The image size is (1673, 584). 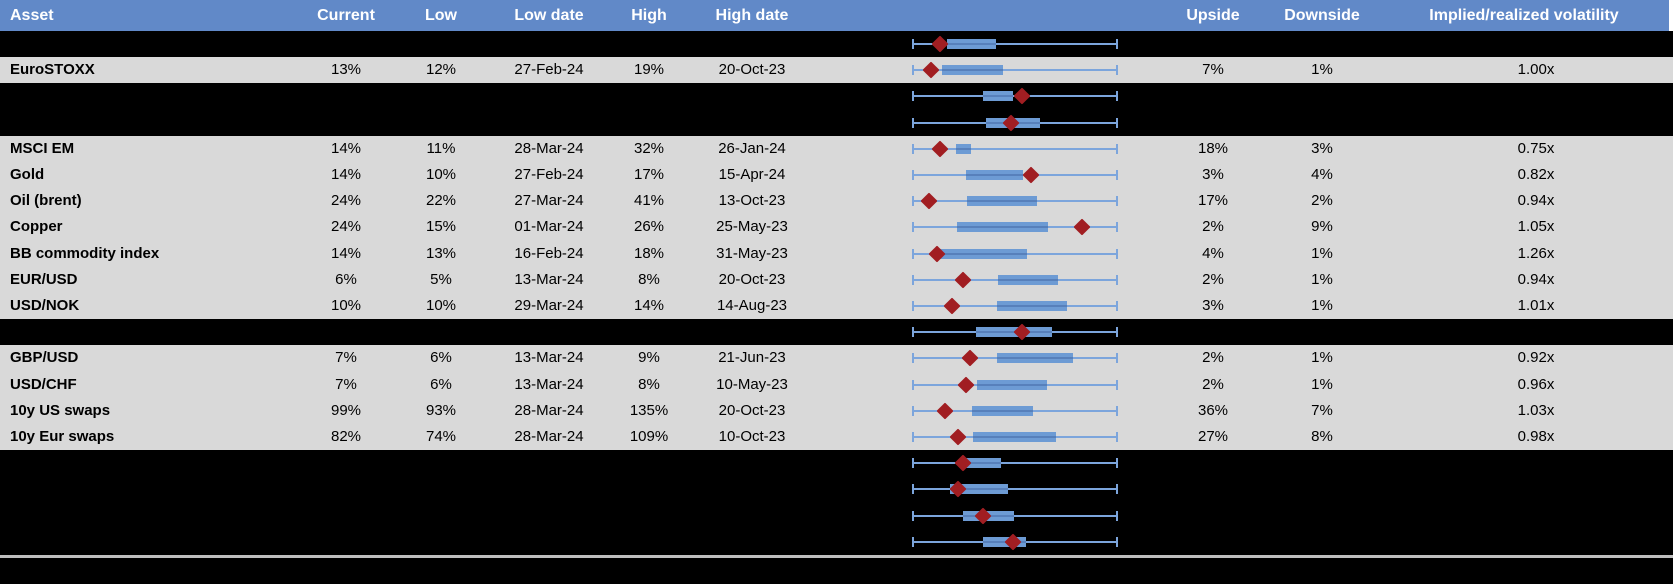 What do you see at coordinates (649, 305) in the screenshot?
I see `cell-high: 14%` at bounding box center [649, 305].